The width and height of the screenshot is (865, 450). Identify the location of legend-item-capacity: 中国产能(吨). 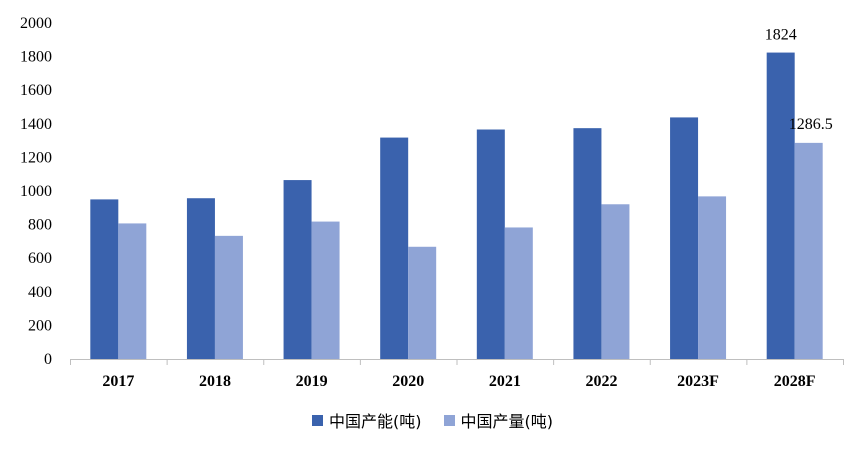
(367, 420).